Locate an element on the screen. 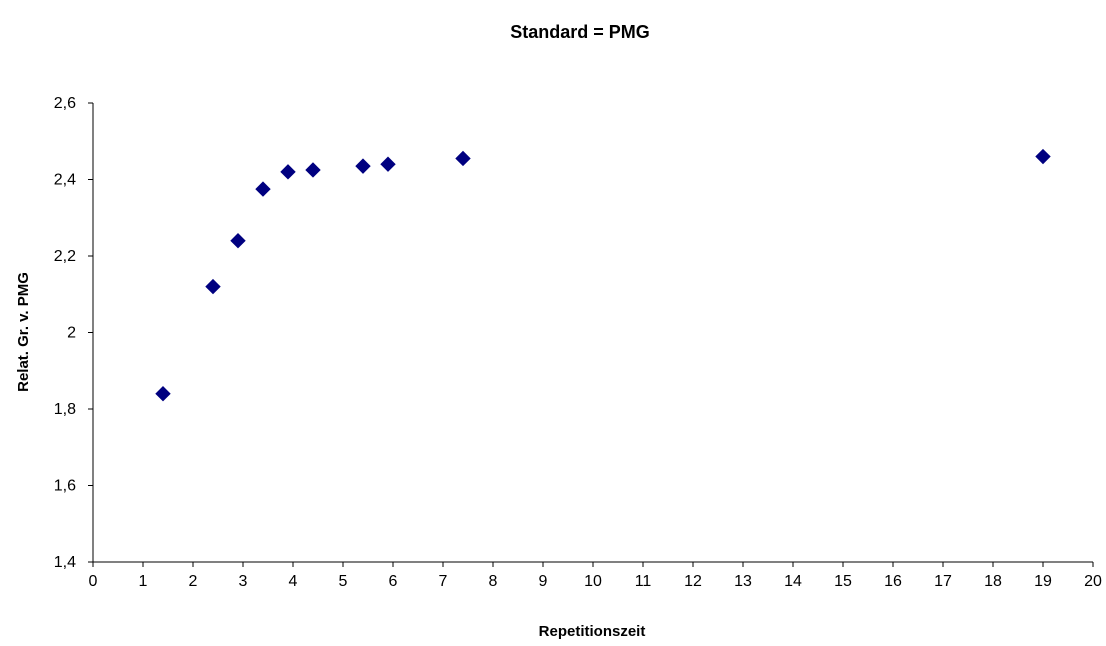 The image size is (1106, 646). y-tick-label: 2,4 is located at coordinates (65, 180).